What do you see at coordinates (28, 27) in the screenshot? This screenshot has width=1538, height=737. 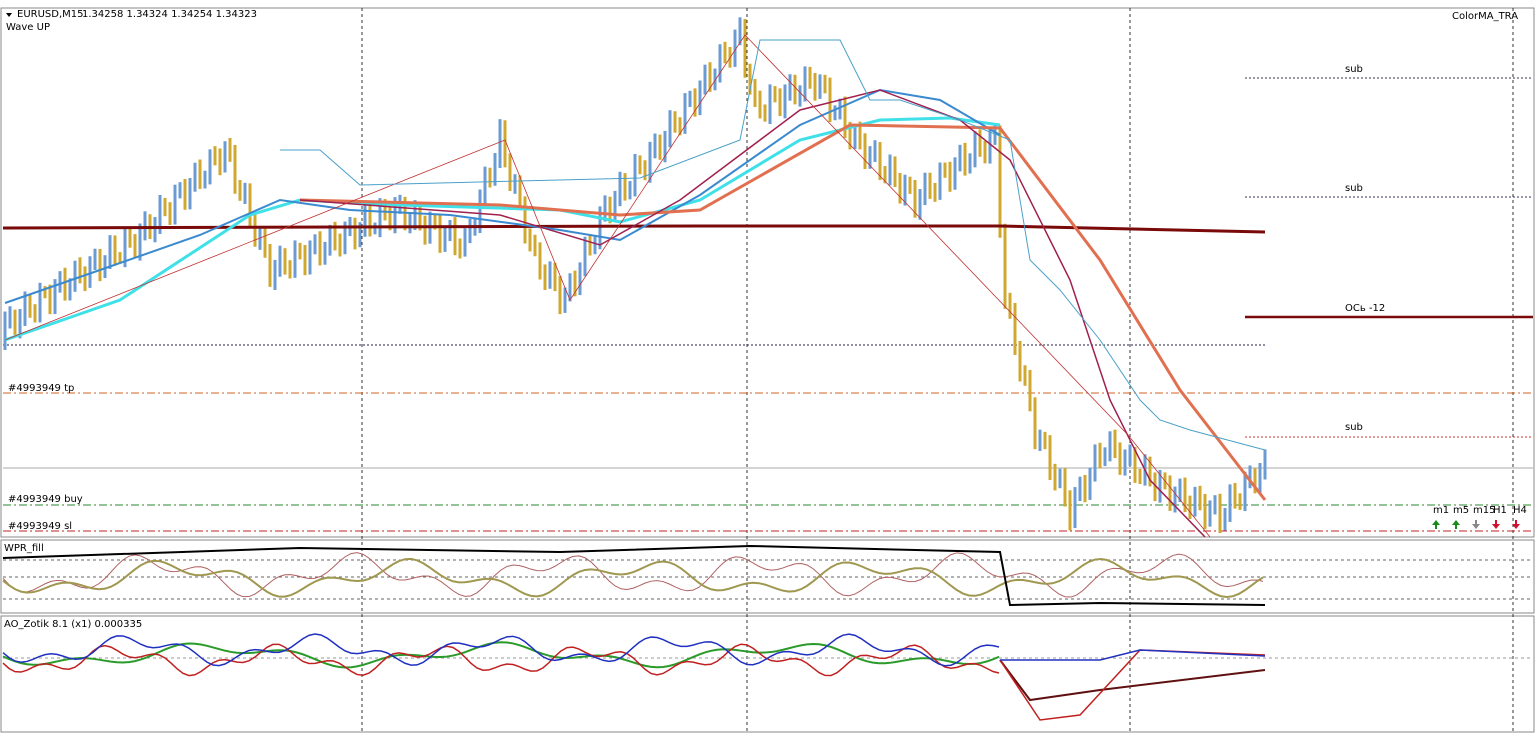 I see `indicator-name: Wave UP` at bounding box center [28, 27].